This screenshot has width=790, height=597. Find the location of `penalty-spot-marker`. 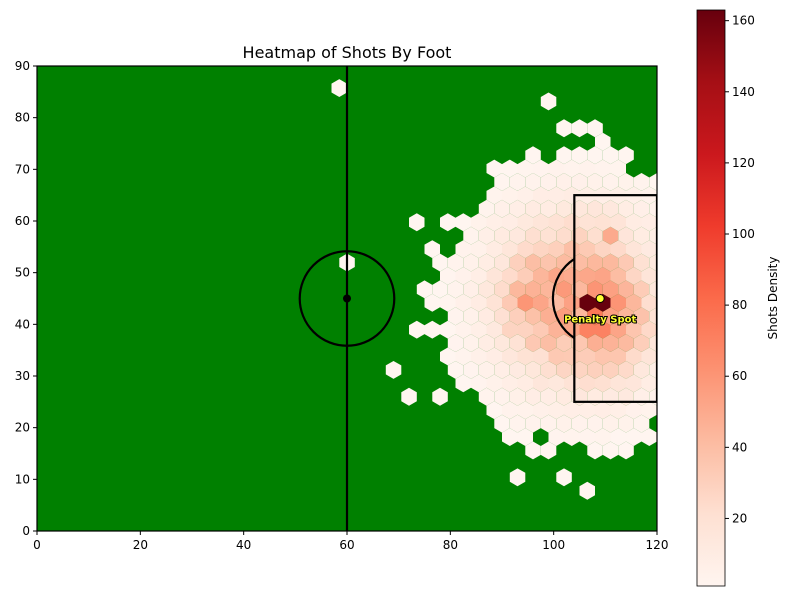

penalty-spot-marker is located at coordinates (600, 298).